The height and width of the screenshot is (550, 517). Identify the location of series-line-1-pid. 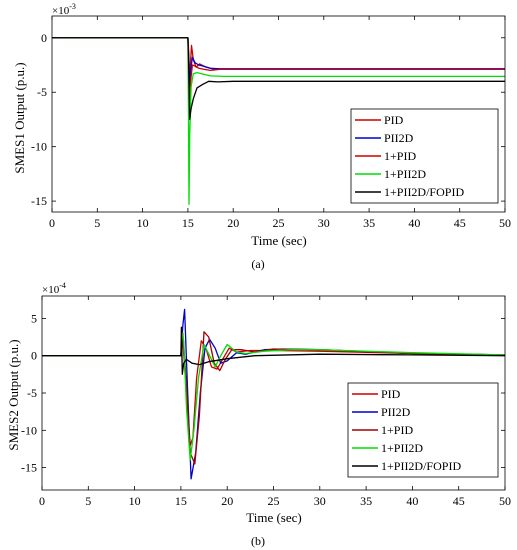
(278, 79).